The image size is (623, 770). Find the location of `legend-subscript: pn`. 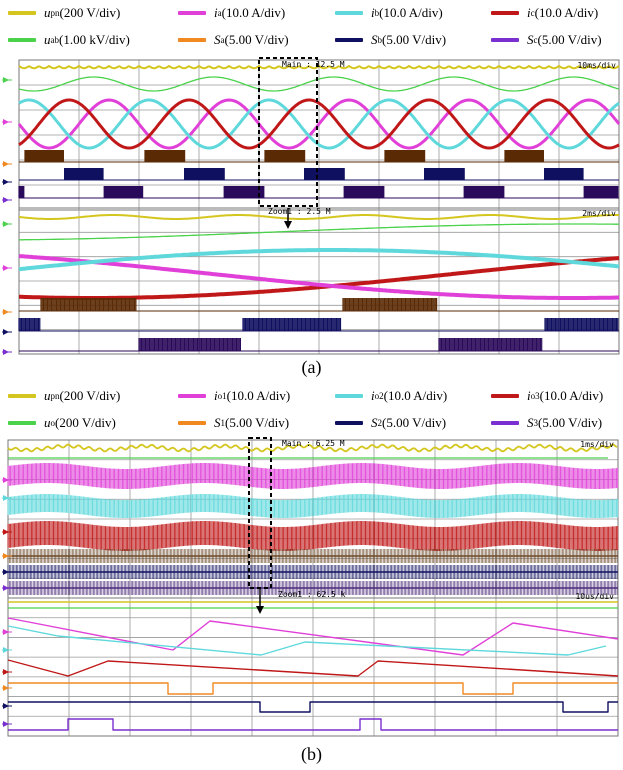

legend-subscript: pn is located at coordinates (55, 396).